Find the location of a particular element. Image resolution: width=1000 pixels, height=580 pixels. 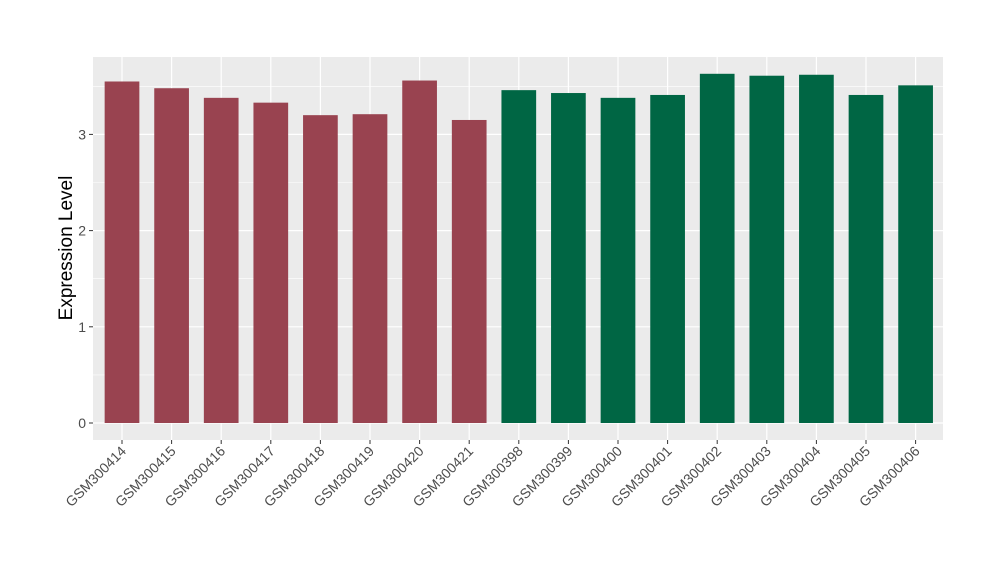

y-tick-label: 1 is located at coordinates (82, 327).